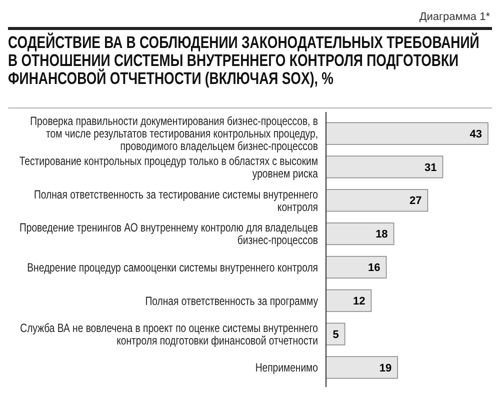 The height and width of the screenshot is (395, 500). I want to click on y-tick-label: Полная ответственность за тестирование системы внутреннего контроля, so click(176, 201).